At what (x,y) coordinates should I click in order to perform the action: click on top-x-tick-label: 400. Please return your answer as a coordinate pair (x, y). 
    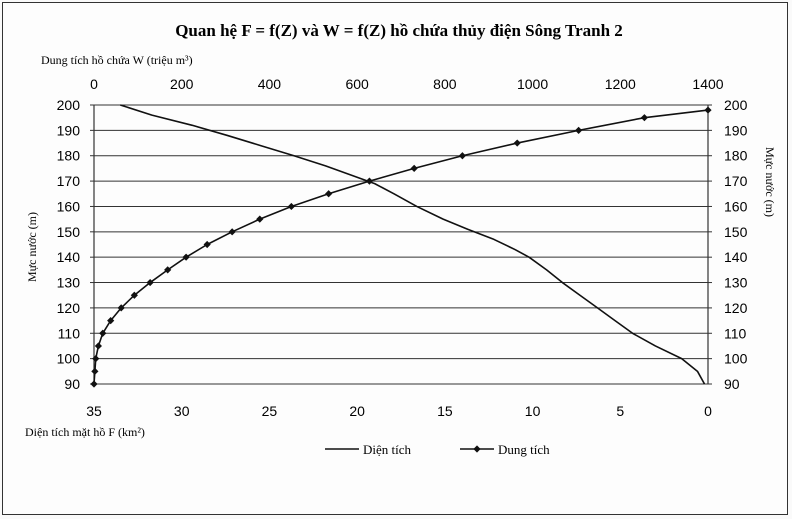
    Looking at the image, I should click on (270, 84).